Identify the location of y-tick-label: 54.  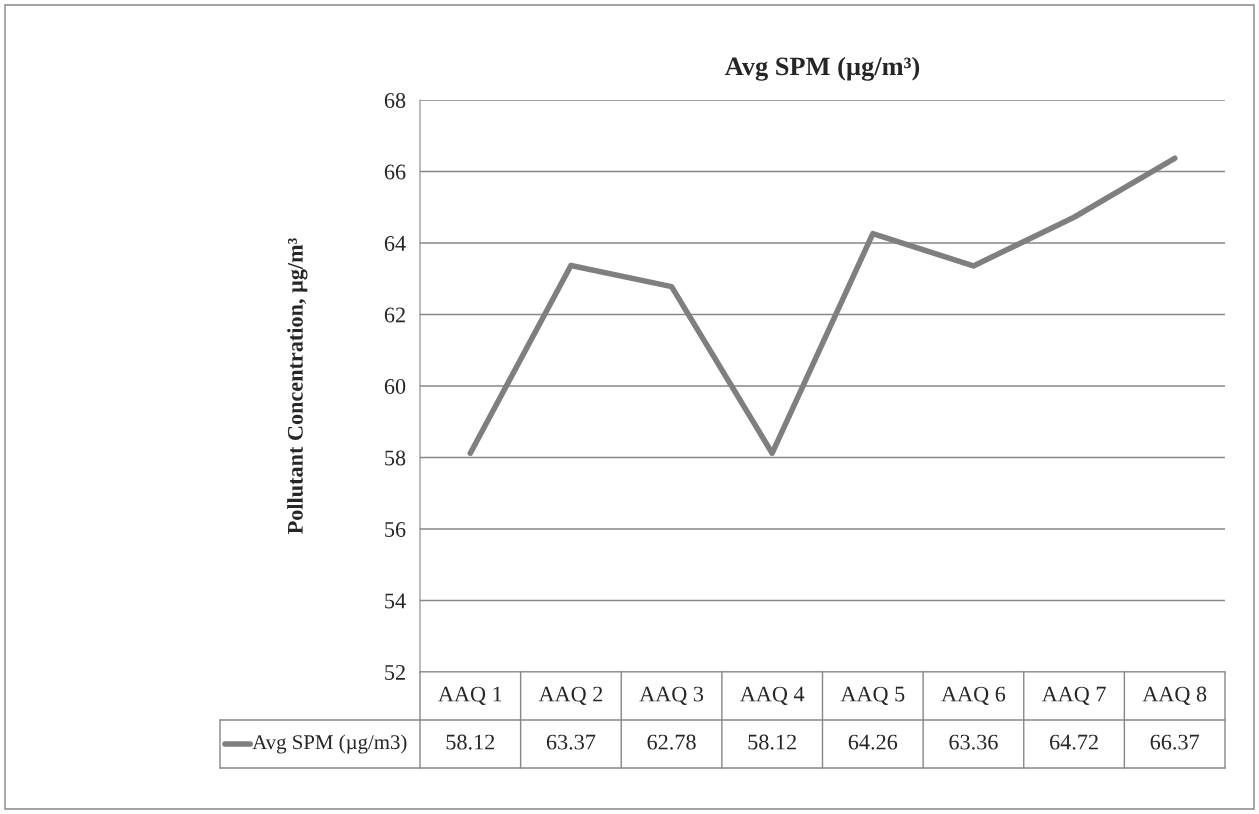
(395, 601).